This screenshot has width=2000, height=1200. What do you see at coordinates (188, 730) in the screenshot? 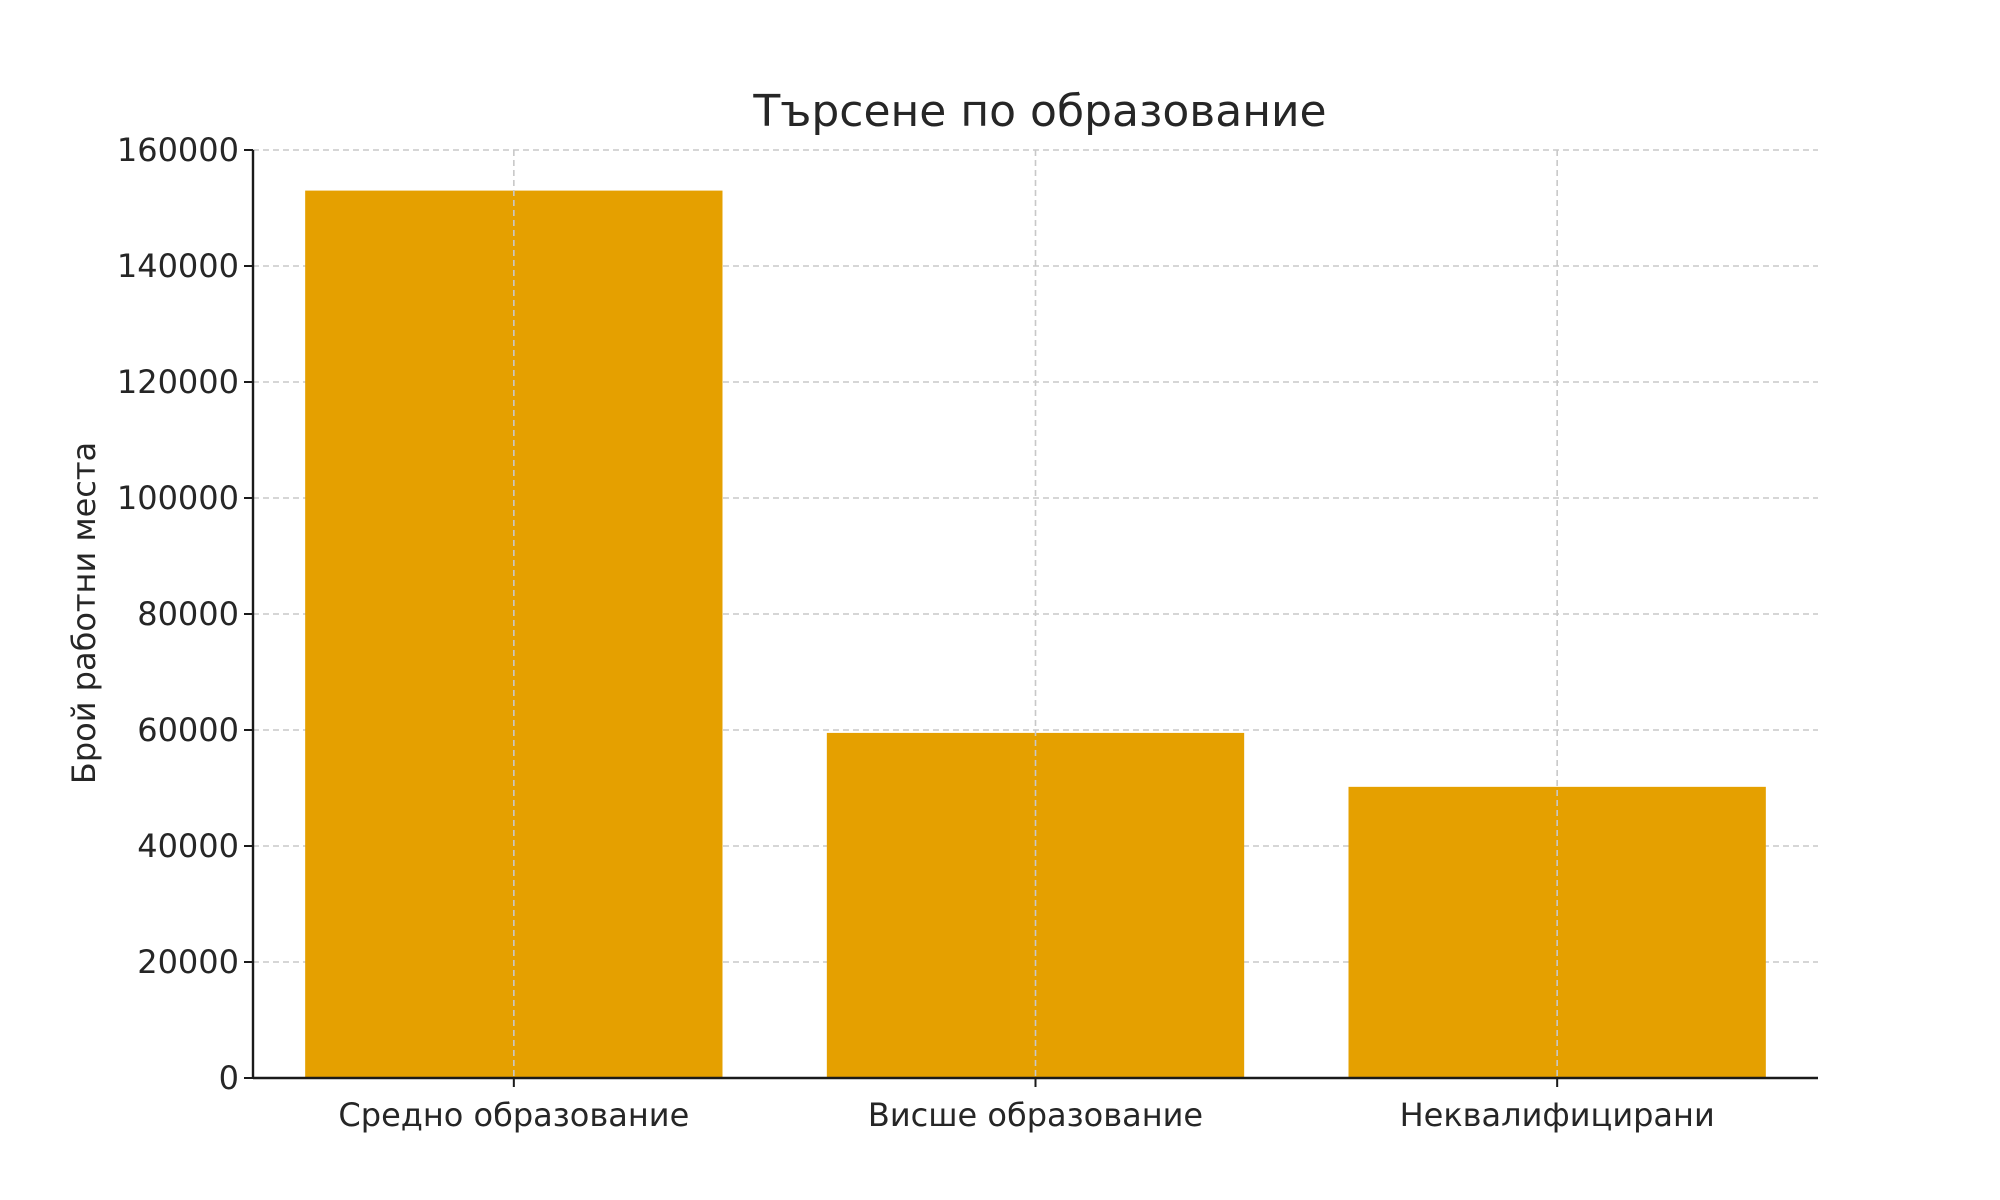
I see `y-tick-label: 60000` at bounding box center [188, 730].